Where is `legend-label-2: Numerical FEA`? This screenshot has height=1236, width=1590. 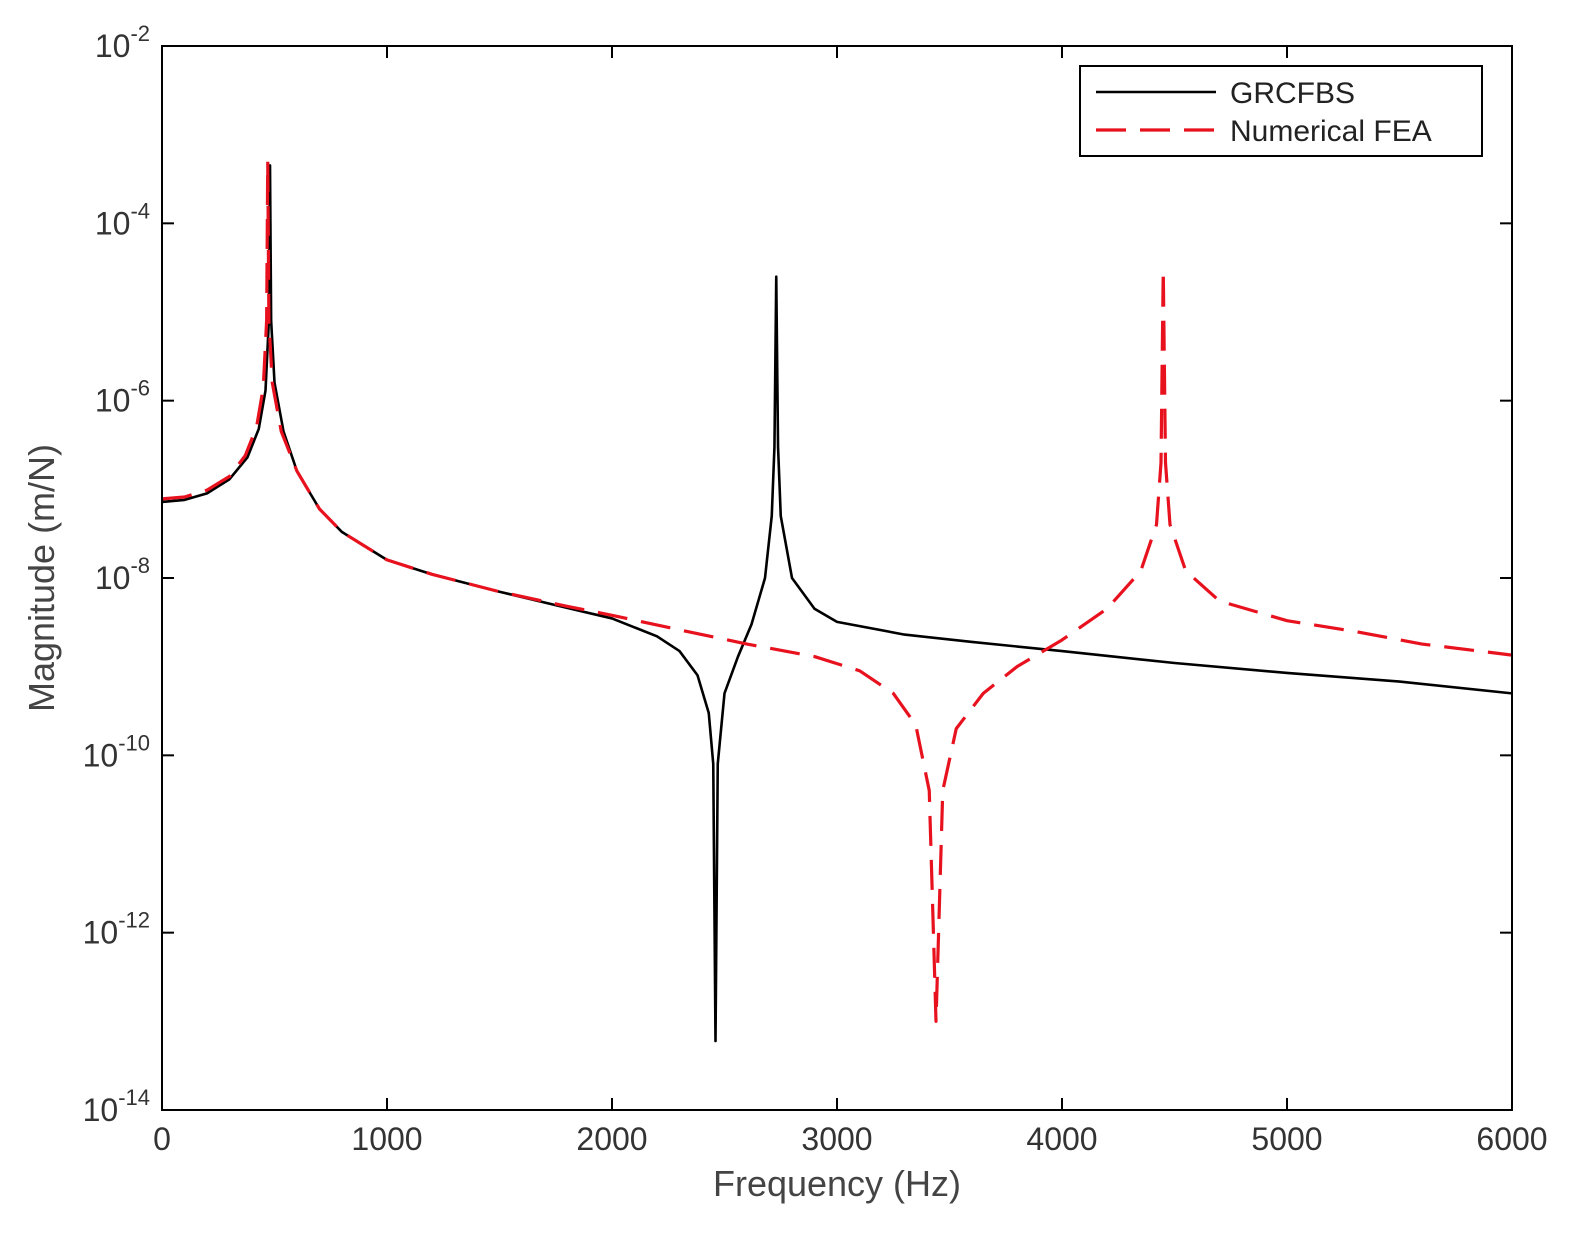 legend-label-2: Numerical FEA is located at coordinates (1331, 131).